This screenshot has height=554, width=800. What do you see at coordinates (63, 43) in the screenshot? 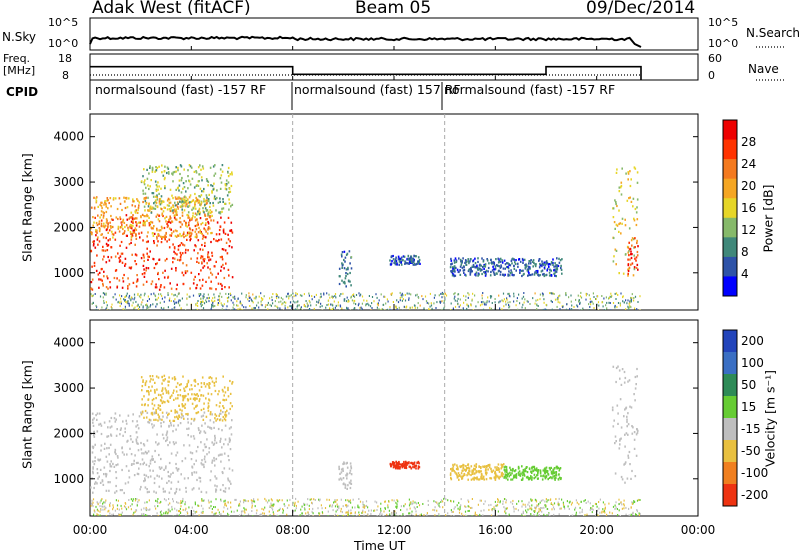
I see `nsky-tick-bottom: 10^0` at bounding box center [63, 43].